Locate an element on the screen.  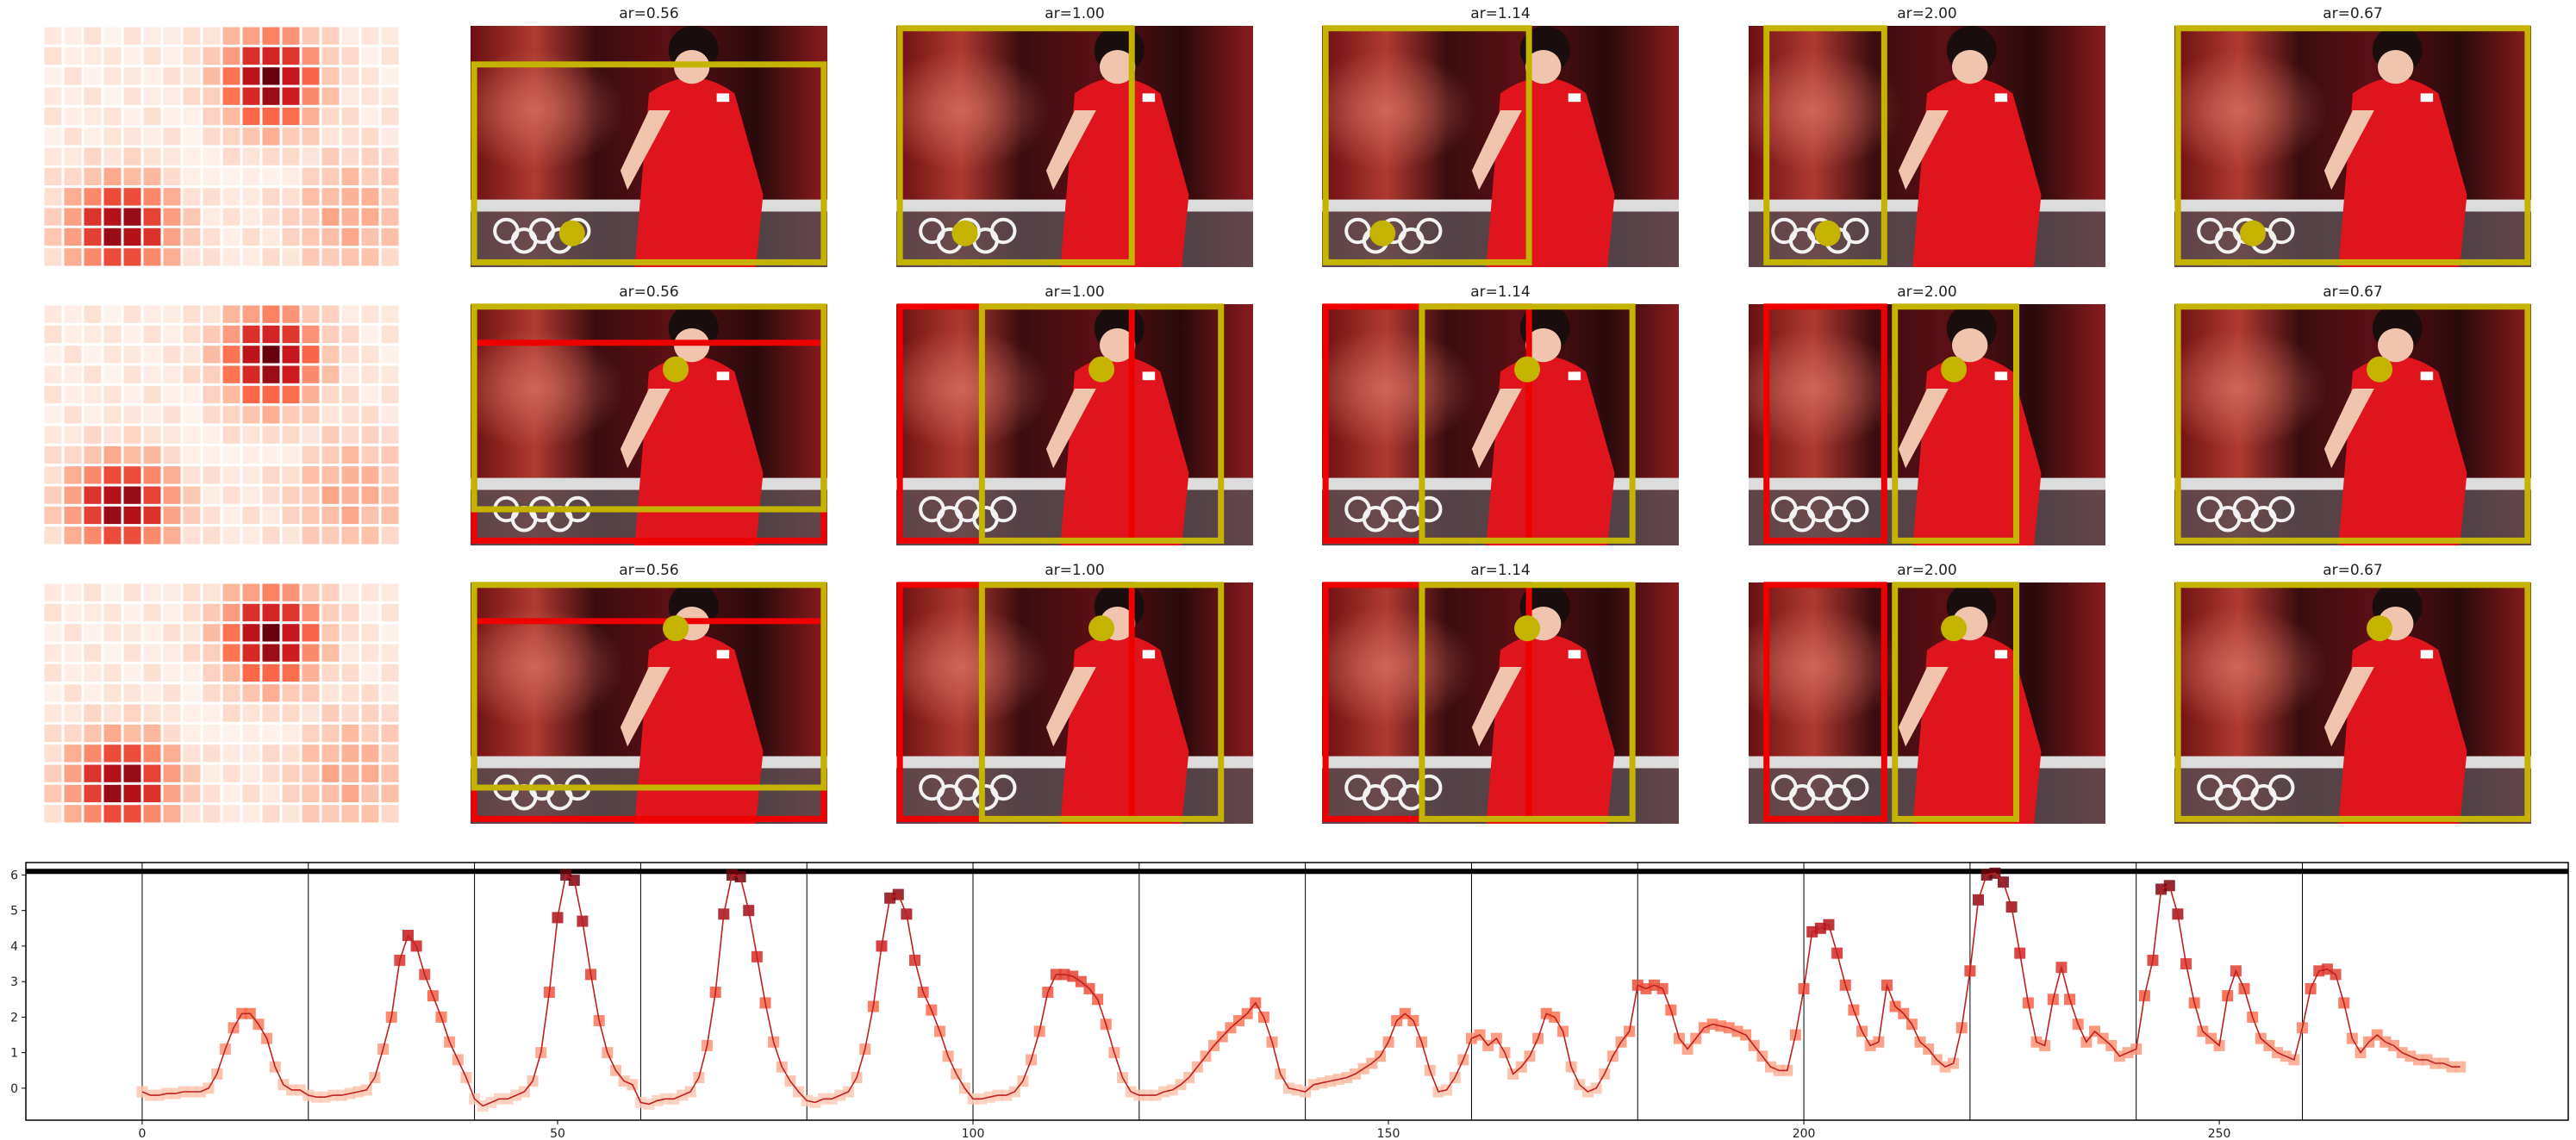
attention-heatmap is located at coordinates (221, 703).